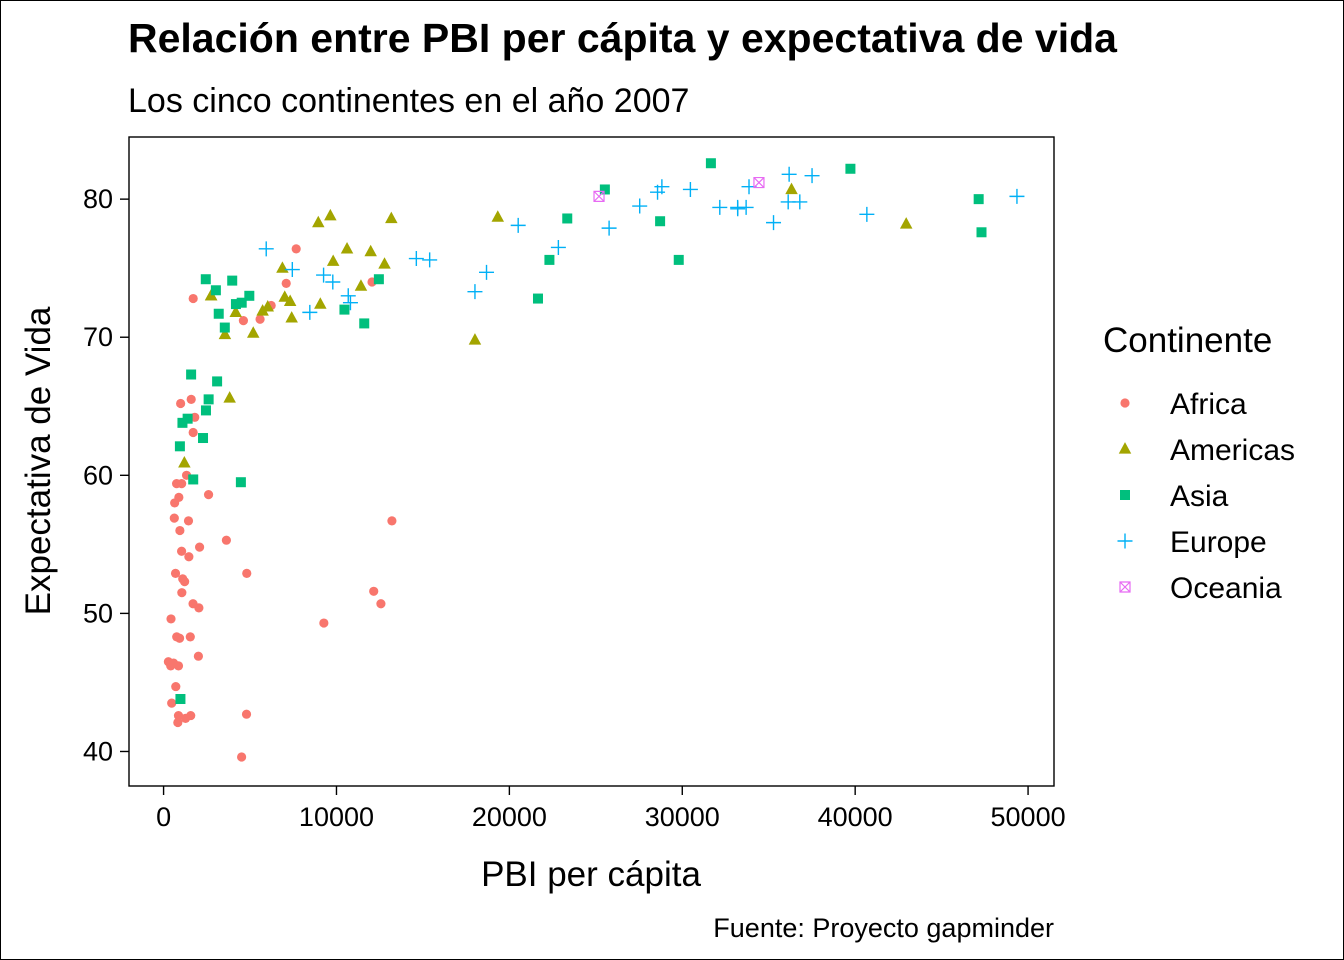 The image size is (1344, 960). Describe the element at coordinates (509, 817) in the screenshot. I see `x-tick-label: 20000` at that location.